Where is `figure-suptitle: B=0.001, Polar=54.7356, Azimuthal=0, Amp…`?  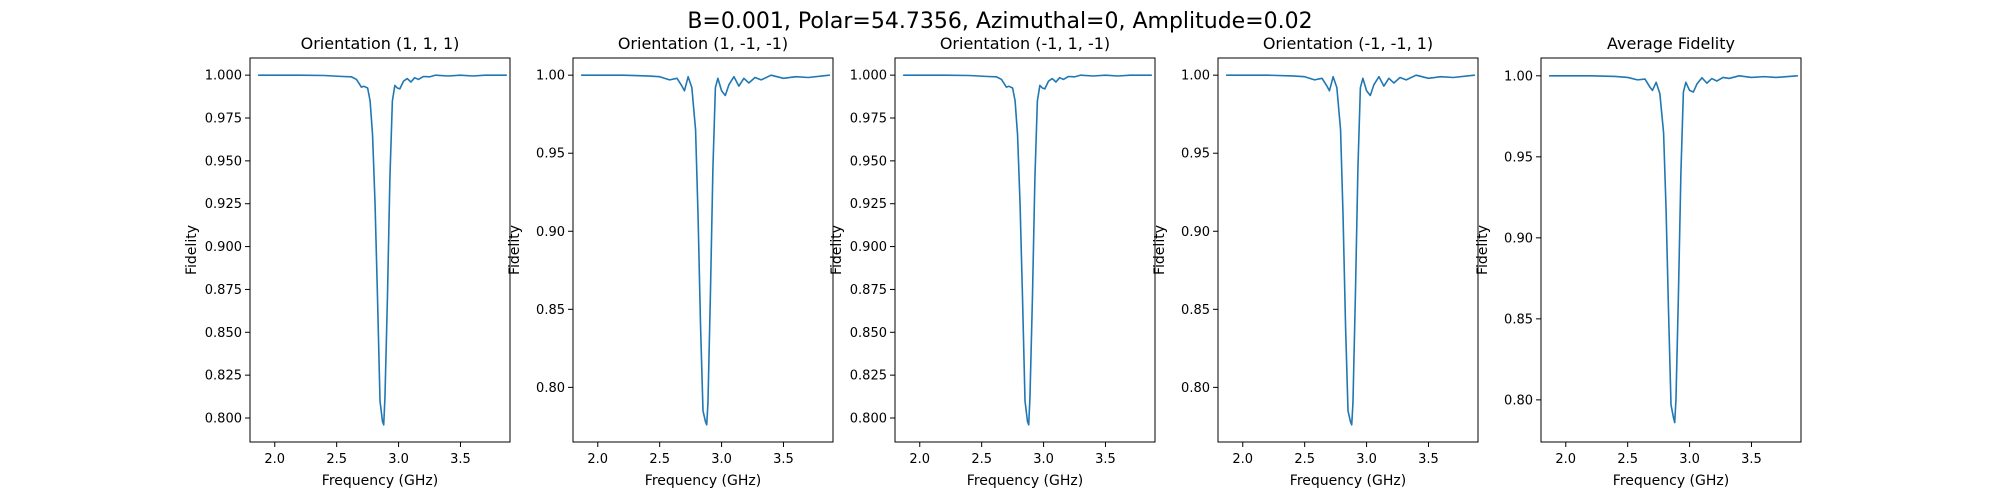
figure-suptitle: B=0.001, Polar=54.7356, Azimuthal=0, Amp… is located at coordinates (999, 21).